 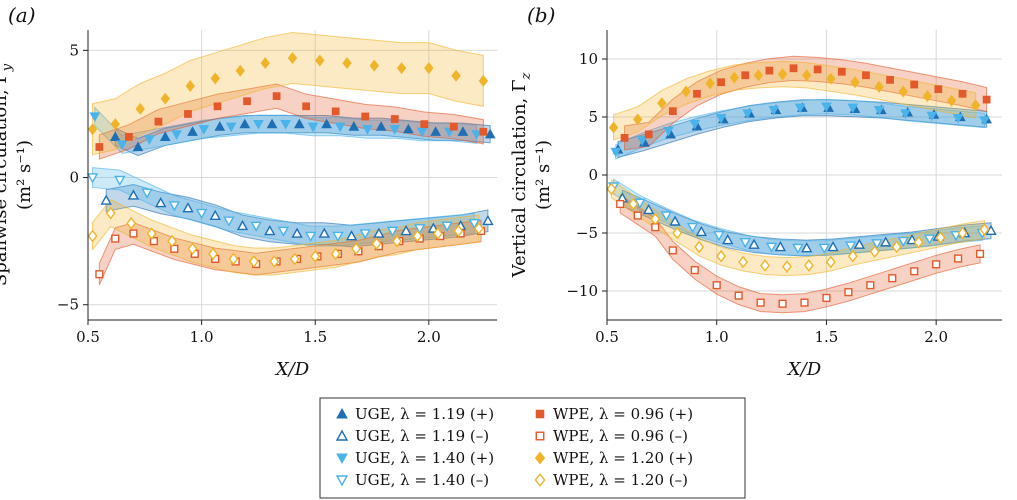 What do you see at coordinates (936, 337) in the screenshot?
I see `x-tick-label: 2.0` at bounding box center [936, 337].